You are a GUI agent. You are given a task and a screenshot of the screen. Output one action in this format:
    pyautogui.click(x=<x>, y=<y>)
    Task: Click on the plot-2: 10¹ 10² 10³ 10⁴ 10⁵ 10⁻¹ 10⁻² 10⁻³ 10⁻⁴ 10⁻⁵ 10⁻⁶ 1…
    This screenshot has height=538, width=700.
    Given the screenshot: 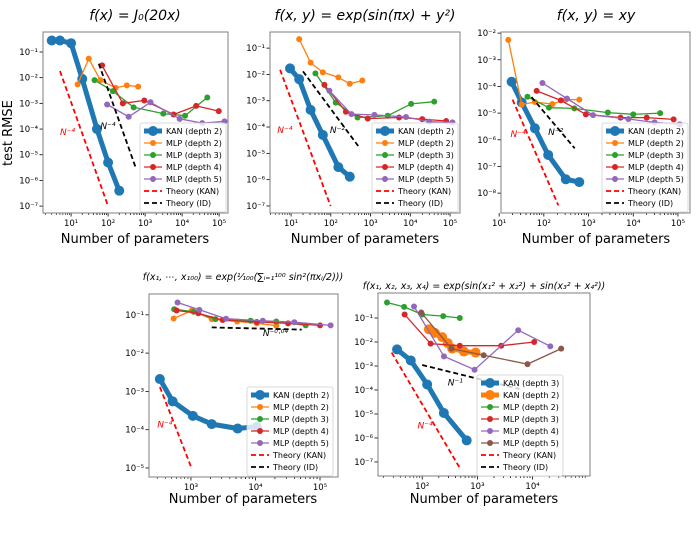 What is the action you would take?
    pyautogui.click(x=353, y=130)
    